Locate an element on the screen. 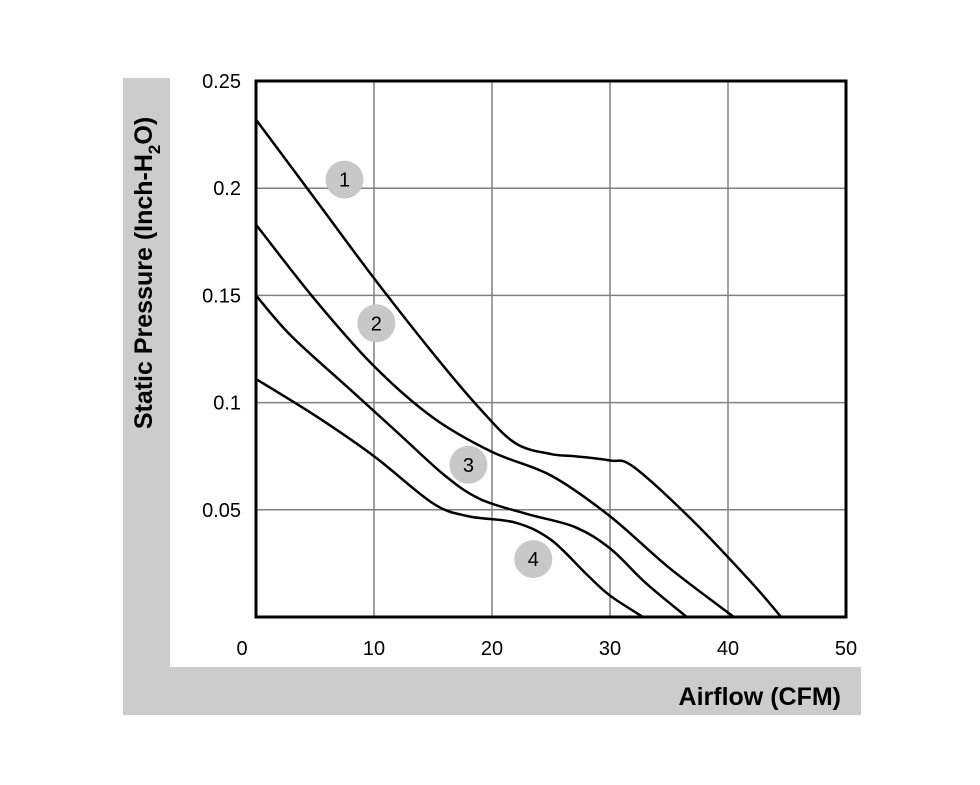 The width and height of the screenshot is (980, 785). y-tick-label: 0.05 is located at coordinates (221, 511).